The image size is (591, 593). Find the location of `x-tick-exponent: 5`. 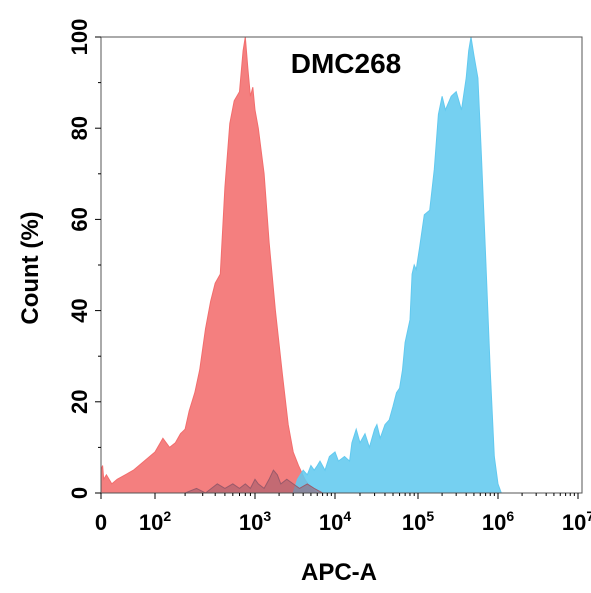

x-tick-exponent: 5 is located at coordinates (430, 516).